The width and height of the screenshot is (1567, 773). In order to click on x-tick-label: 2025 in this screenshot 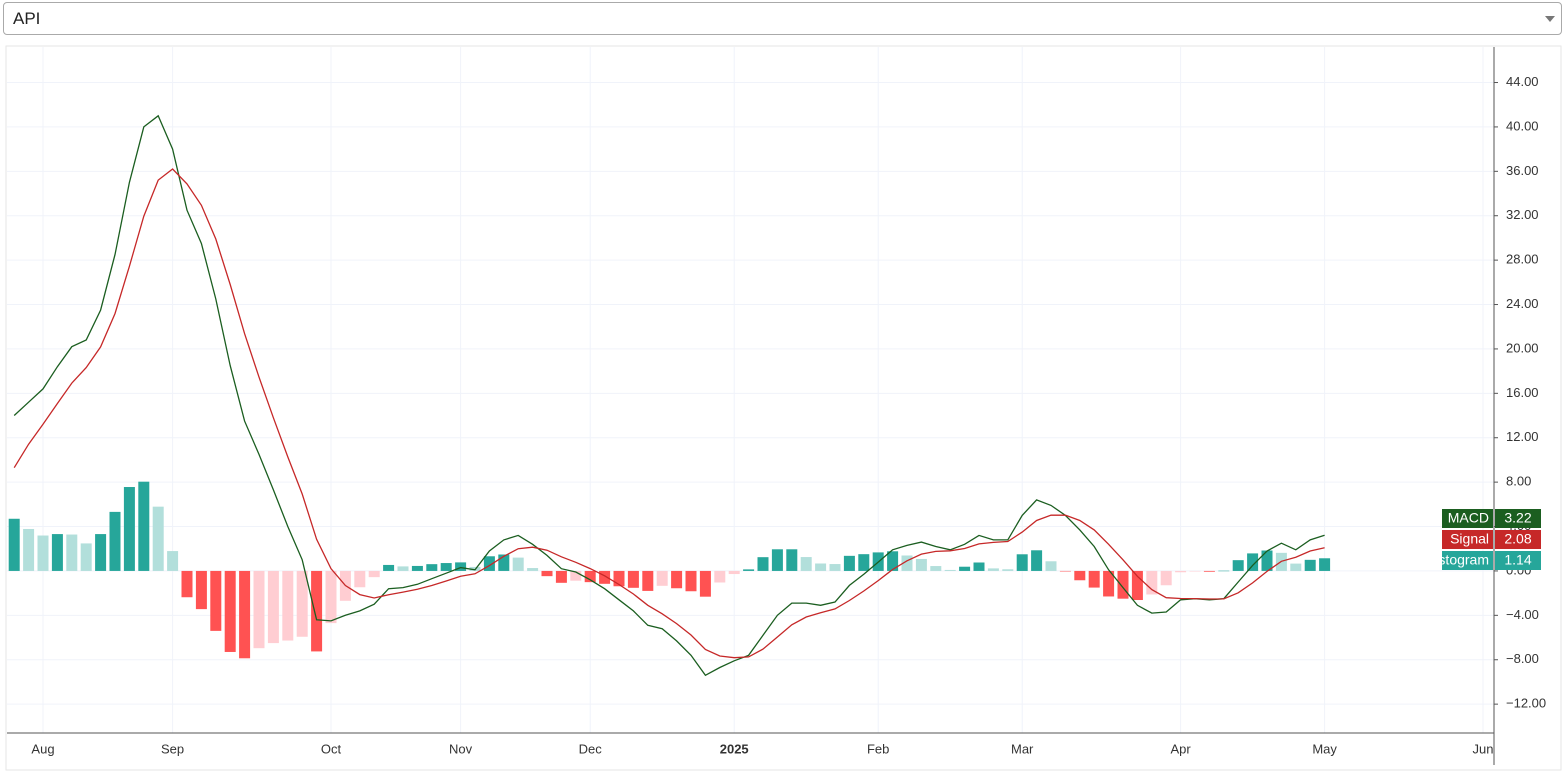, I will do `click(734, 748)`.